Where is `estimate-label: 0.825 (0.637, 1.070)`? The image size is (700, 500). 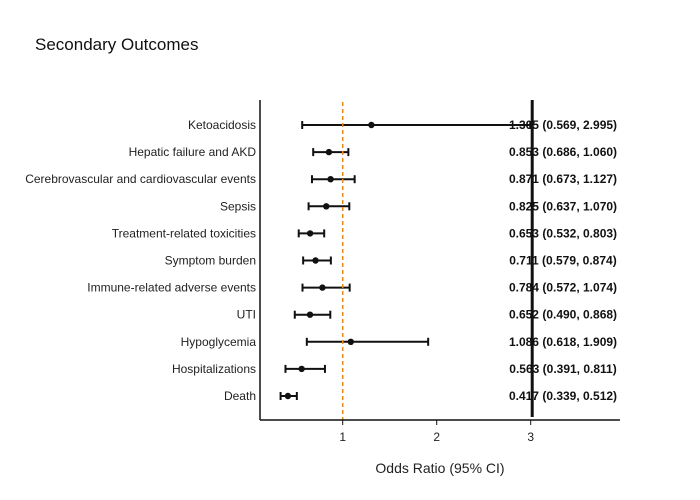
estimate-label: 0.825 (0.637, 1.070) is located at coordinates (563, 206).